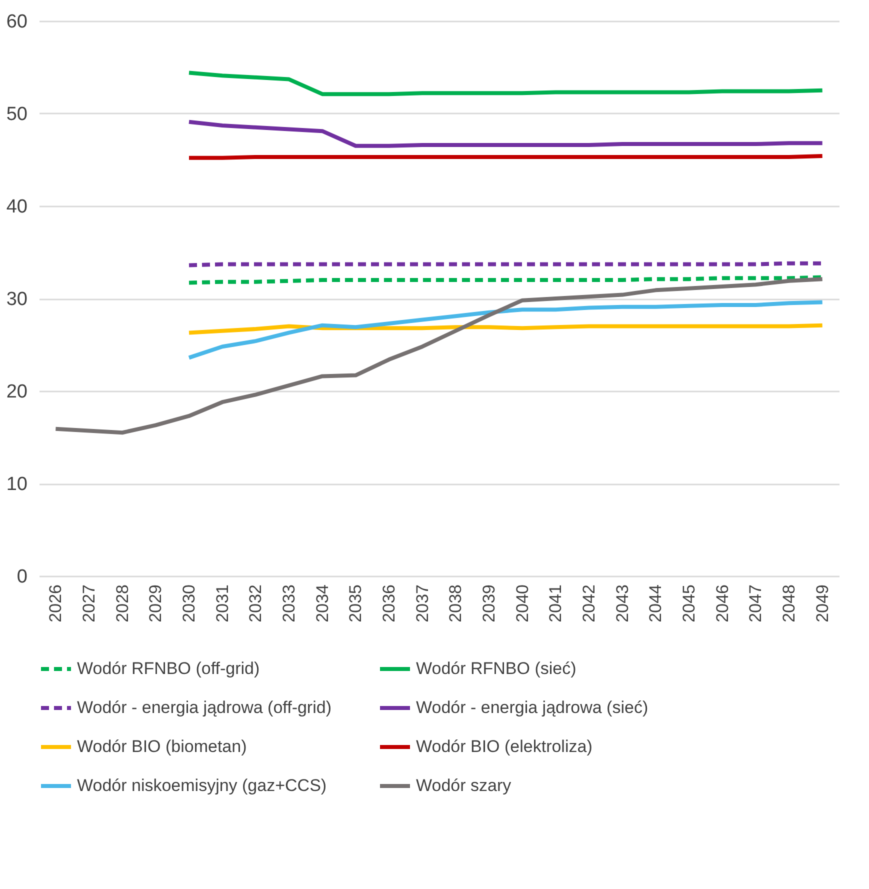  What do you see at coordinates (17, 299) in the screenshot?
I see `y-tick-label: 30` at bounding box center [17, 299].